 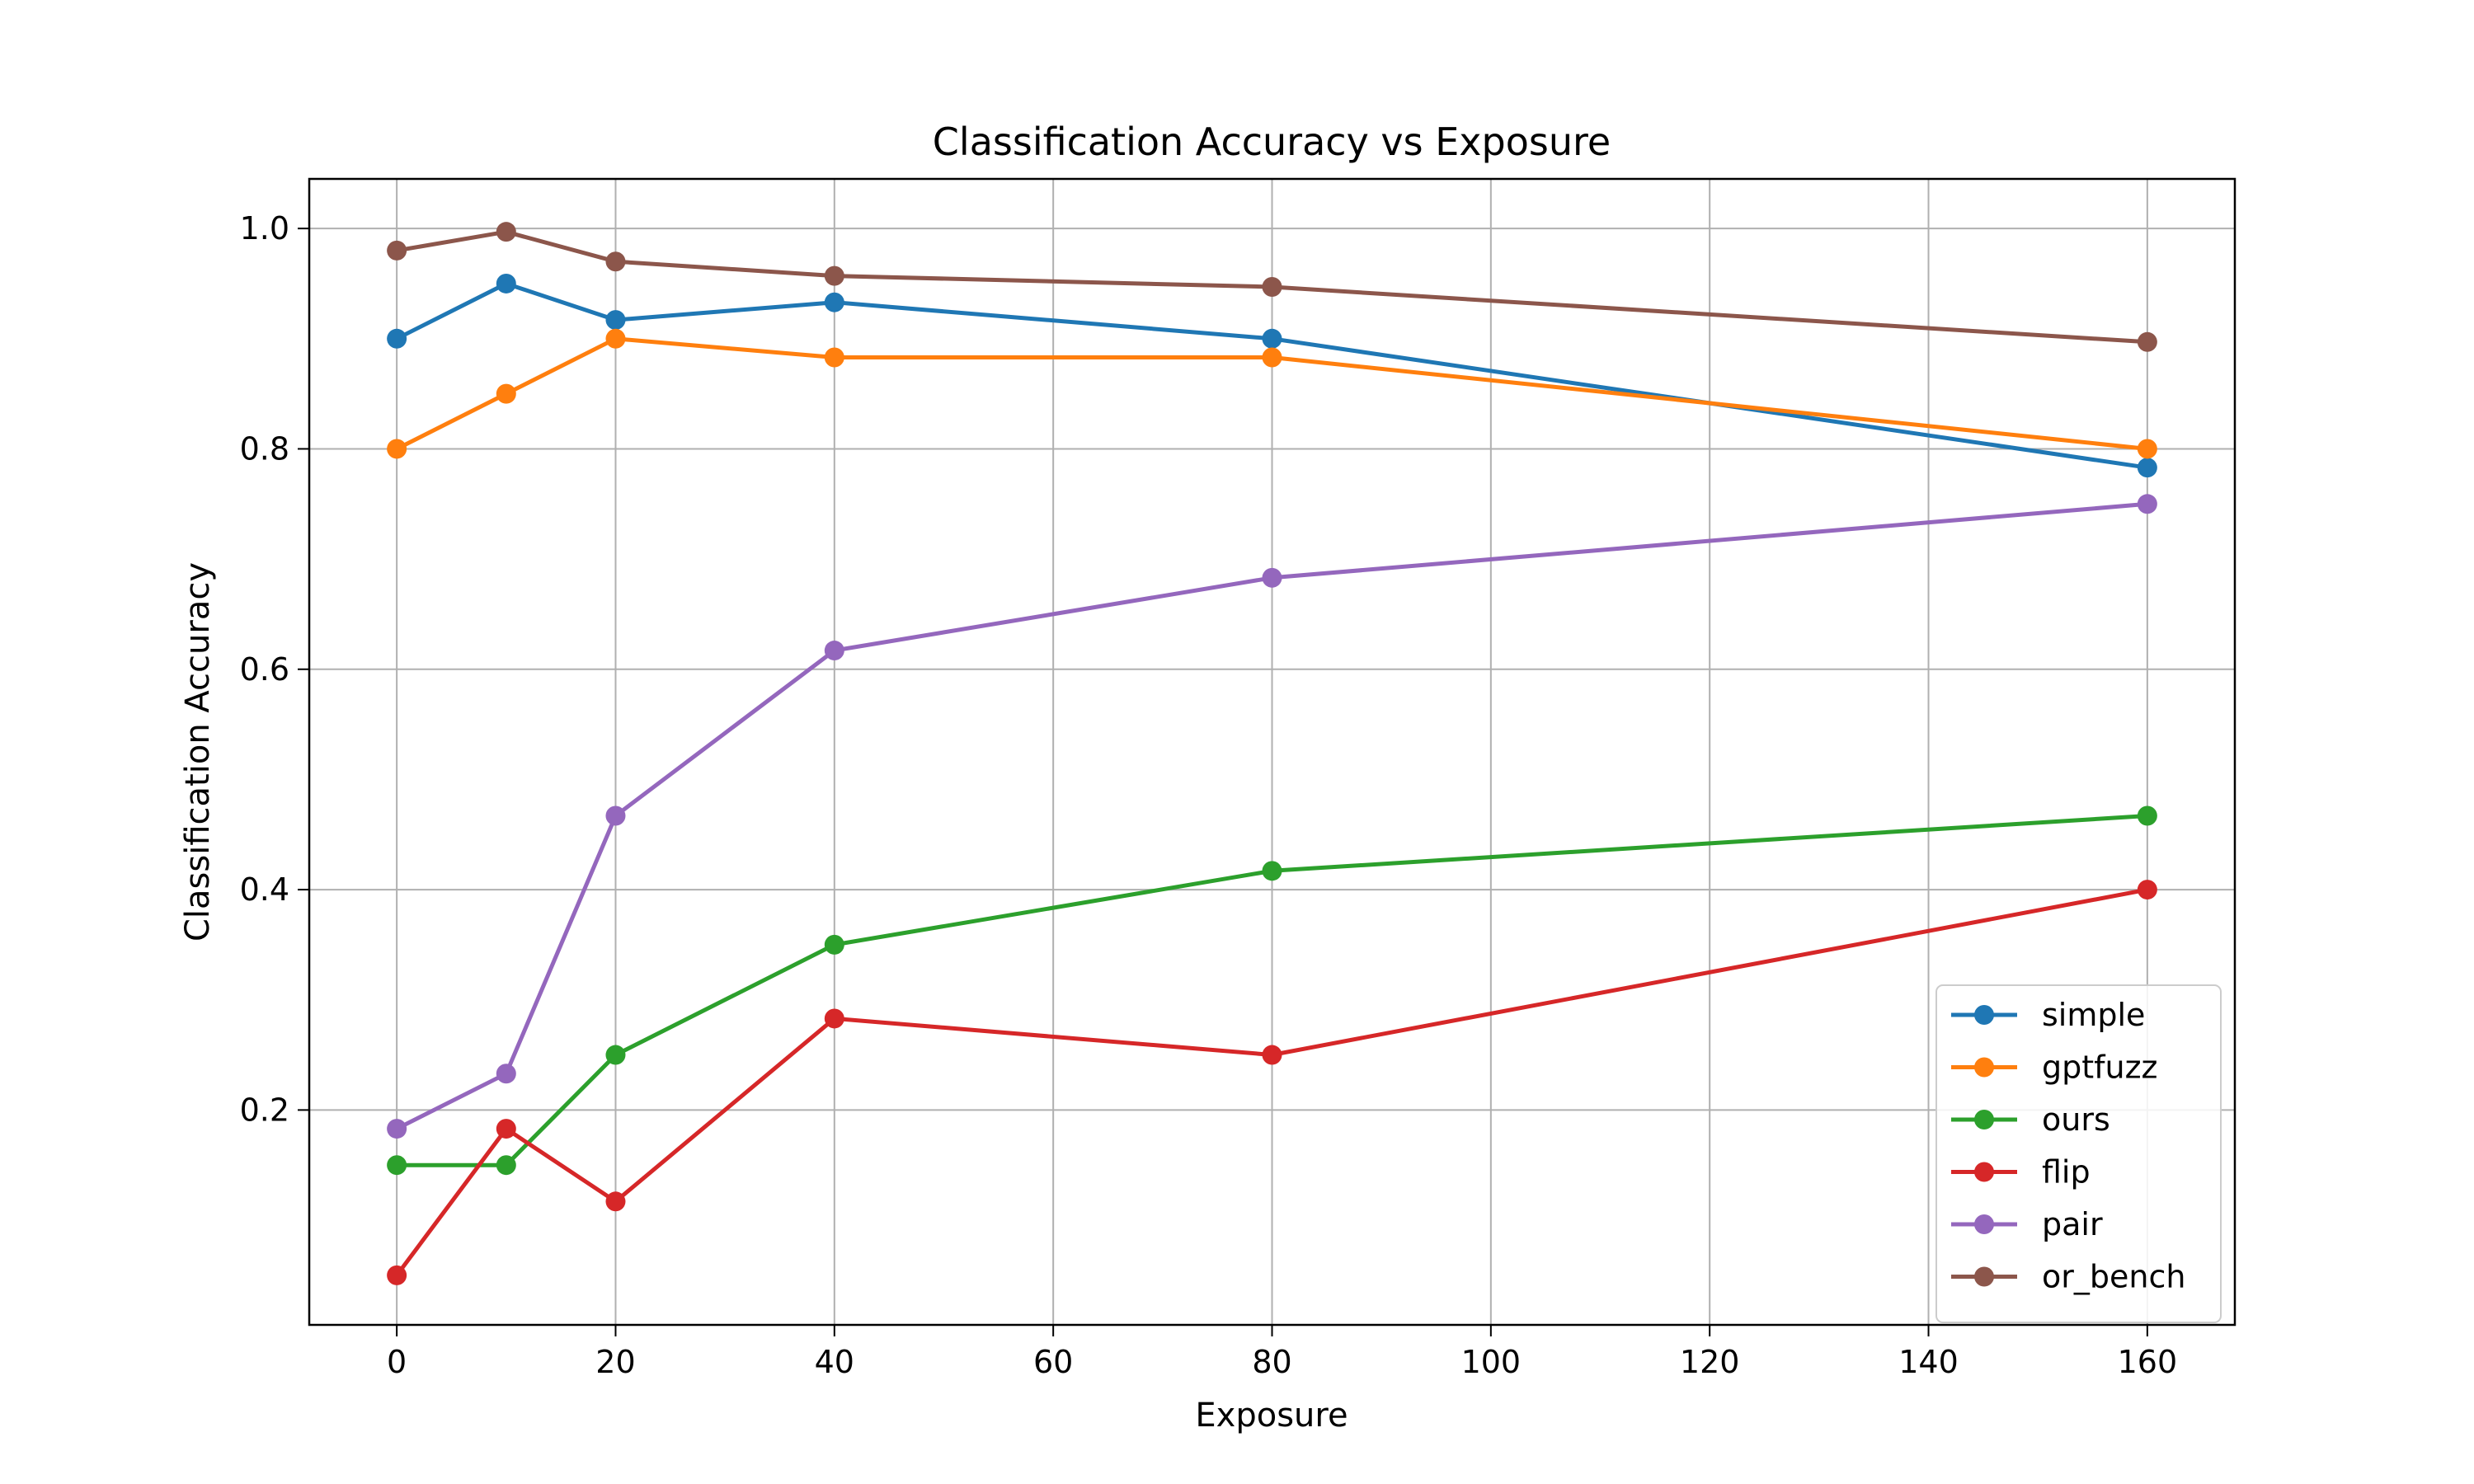 What do you see at coordinates (264, 1110) in the screenshot?
I see `y-tick-label: 0.2` at bounding box center [264, 1110].